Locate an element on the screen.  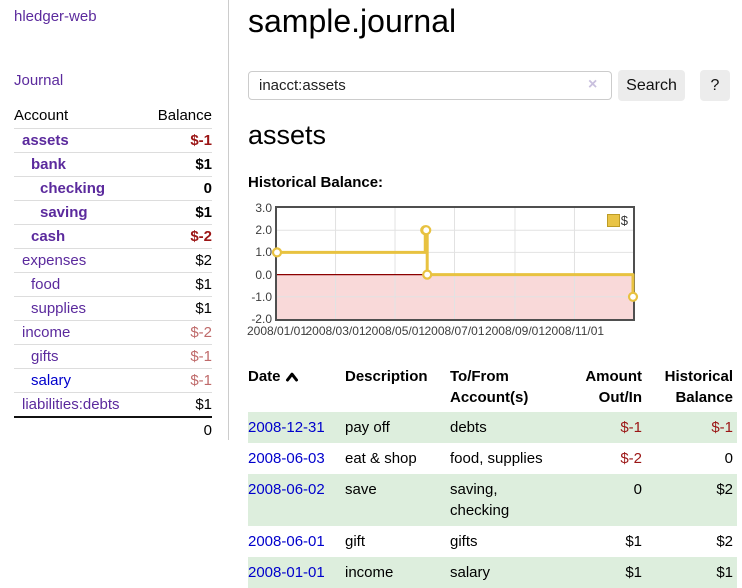
date-column-header: Date is located at coordinates (296, 387).